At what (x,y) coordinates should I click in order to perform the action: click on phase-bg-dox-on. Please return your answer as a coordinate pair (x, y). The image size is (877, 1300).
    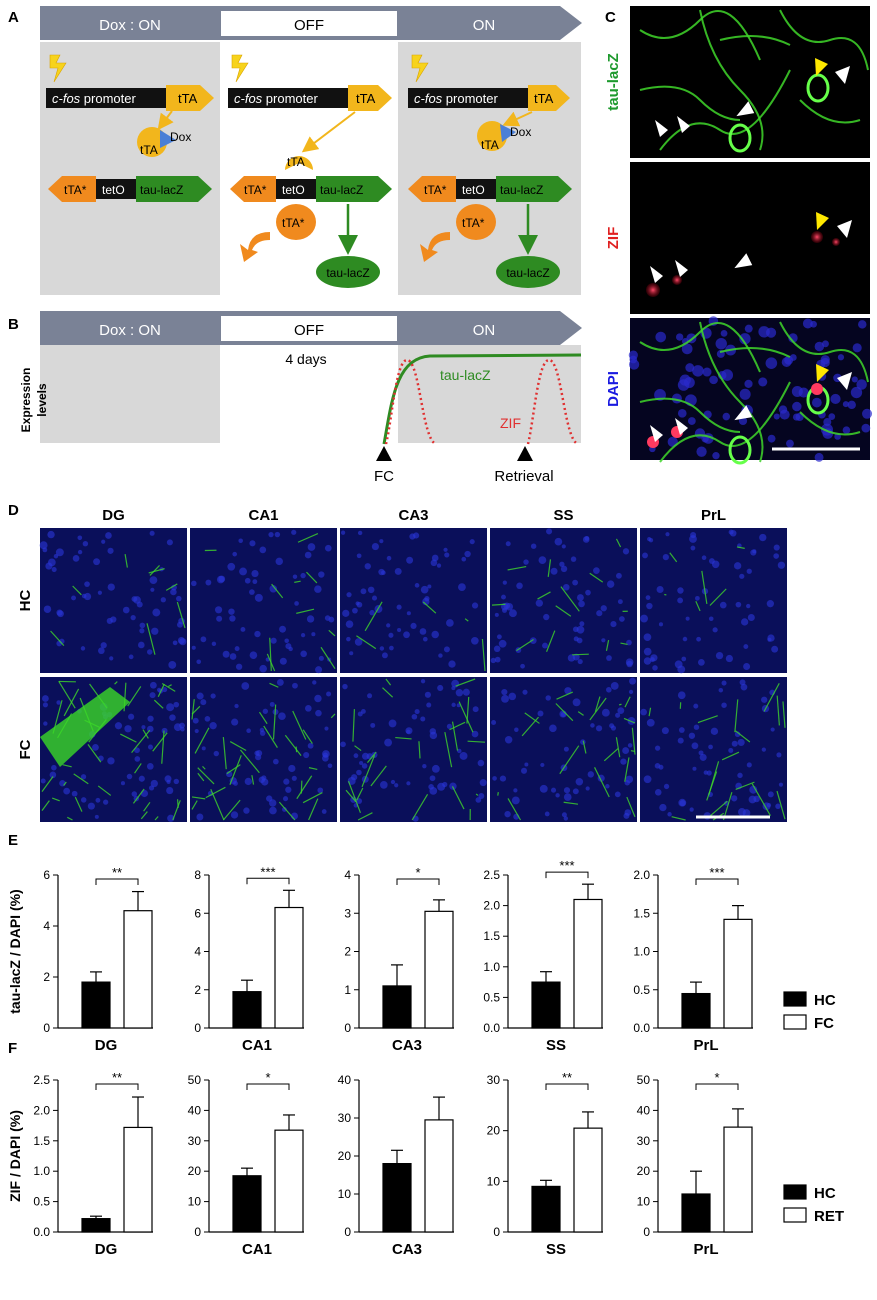
    Looking at the image, I should click on (130, 168).